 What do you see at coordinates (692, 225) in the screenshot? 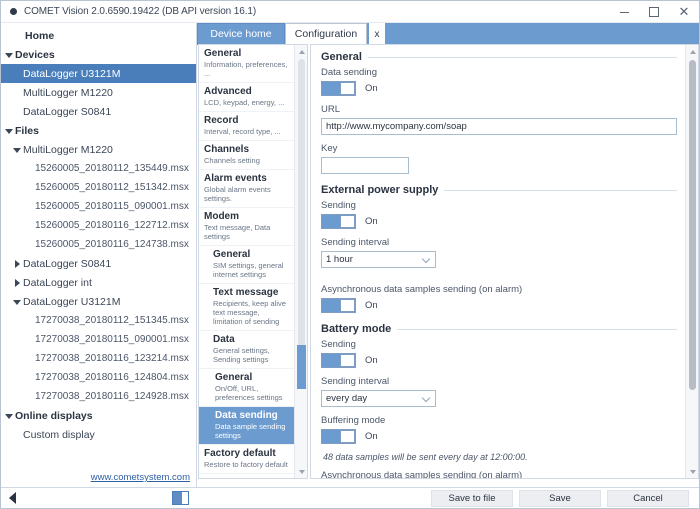
I see `content-scroll-thumb` at bounding box center [692, 225].